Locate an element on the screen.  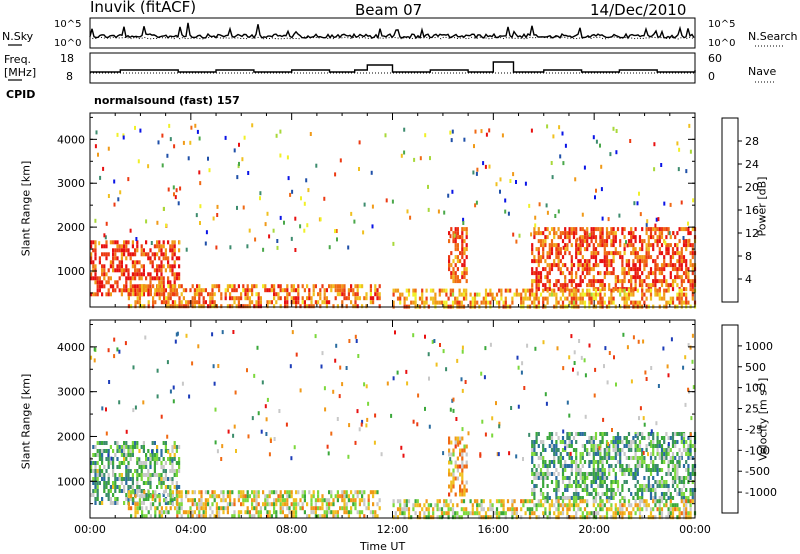
xaxis-tick-label: 16:00 is located at coordinates (493, 529).